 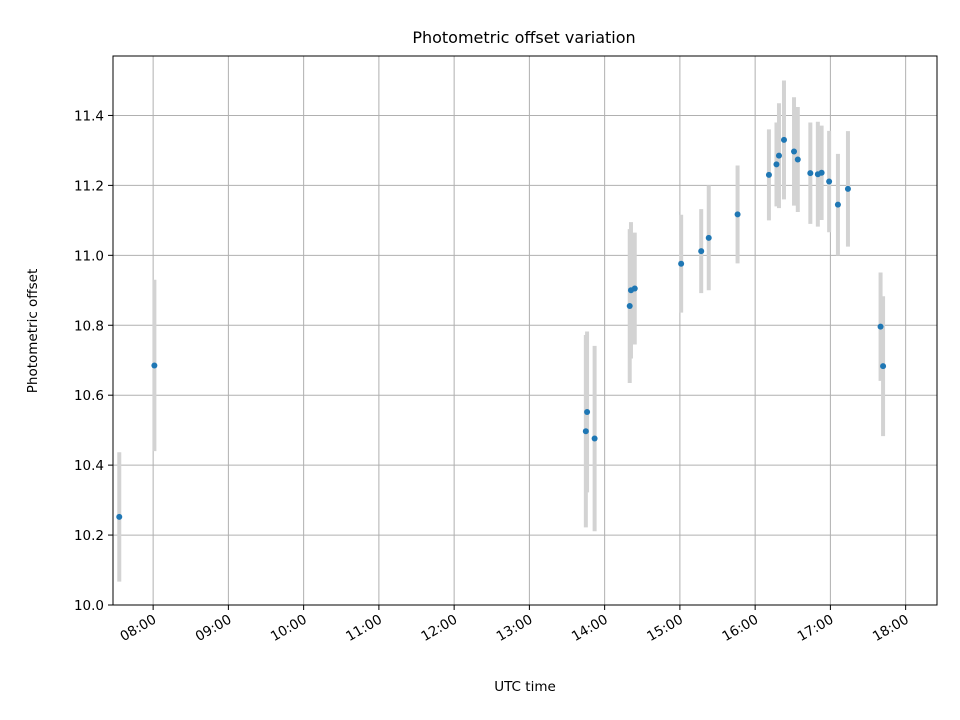 What do you see at coordinates (89, 186) in the screenshot?
I see `y-tick-label: 11.2` at bounding box center [89, 186].